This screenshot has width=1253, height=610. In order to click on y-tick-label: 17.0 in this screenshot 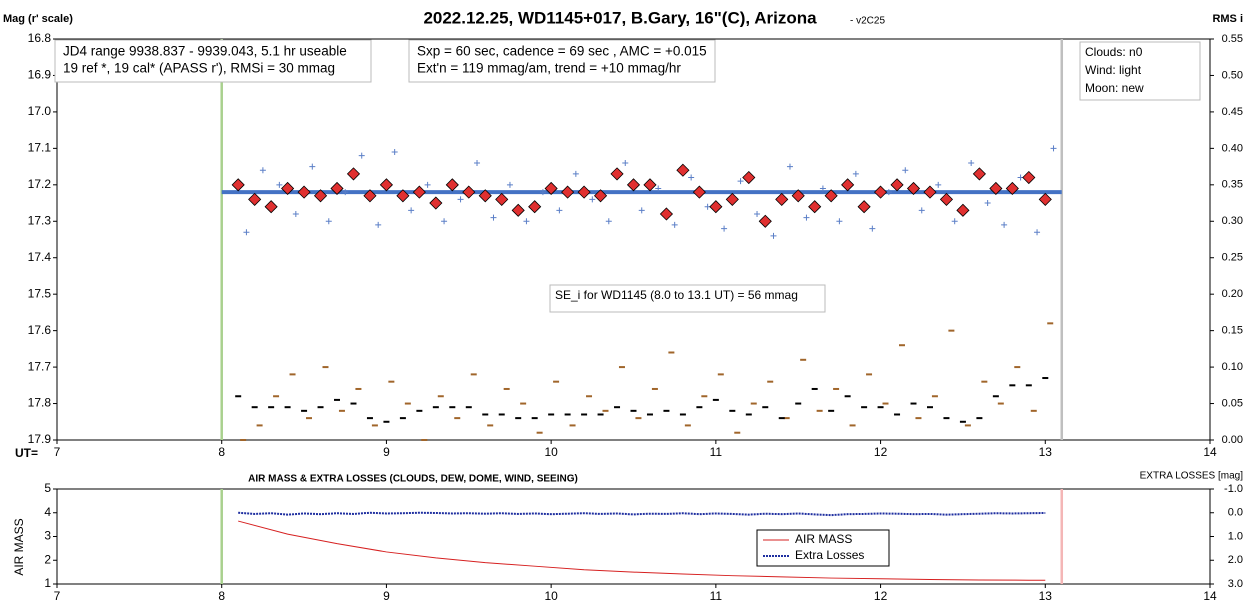, I will do `click(40, 111)`.